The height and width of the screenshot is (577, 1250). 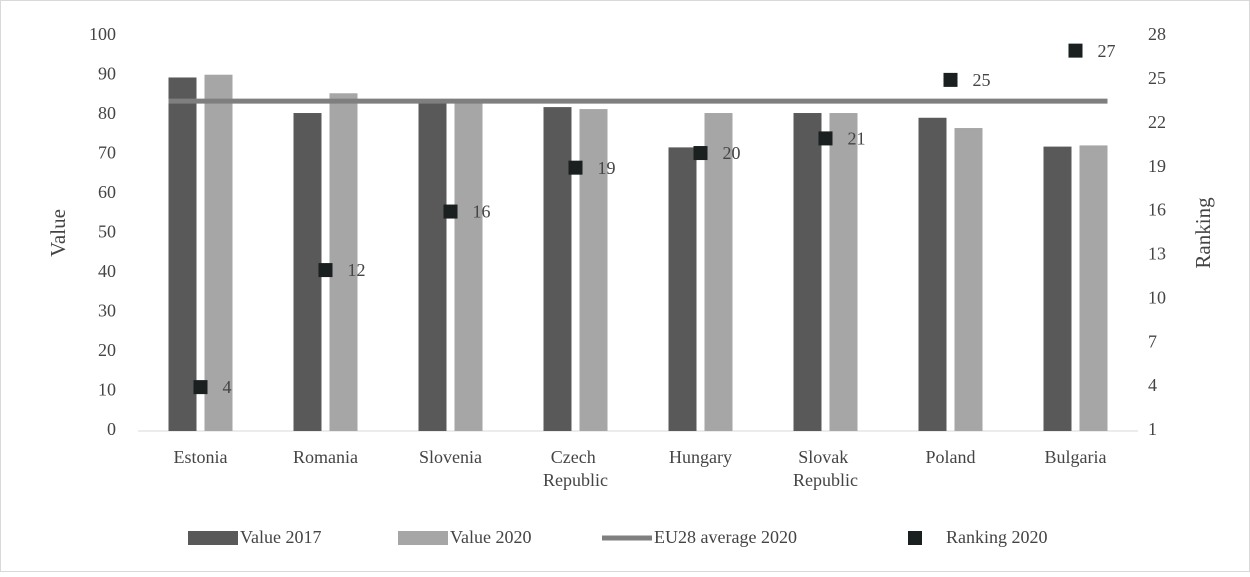 What do you see at coordinates (102, 34) in the screenshot?
I see `y-tick-label: 100` at bounding box center [102, 34].